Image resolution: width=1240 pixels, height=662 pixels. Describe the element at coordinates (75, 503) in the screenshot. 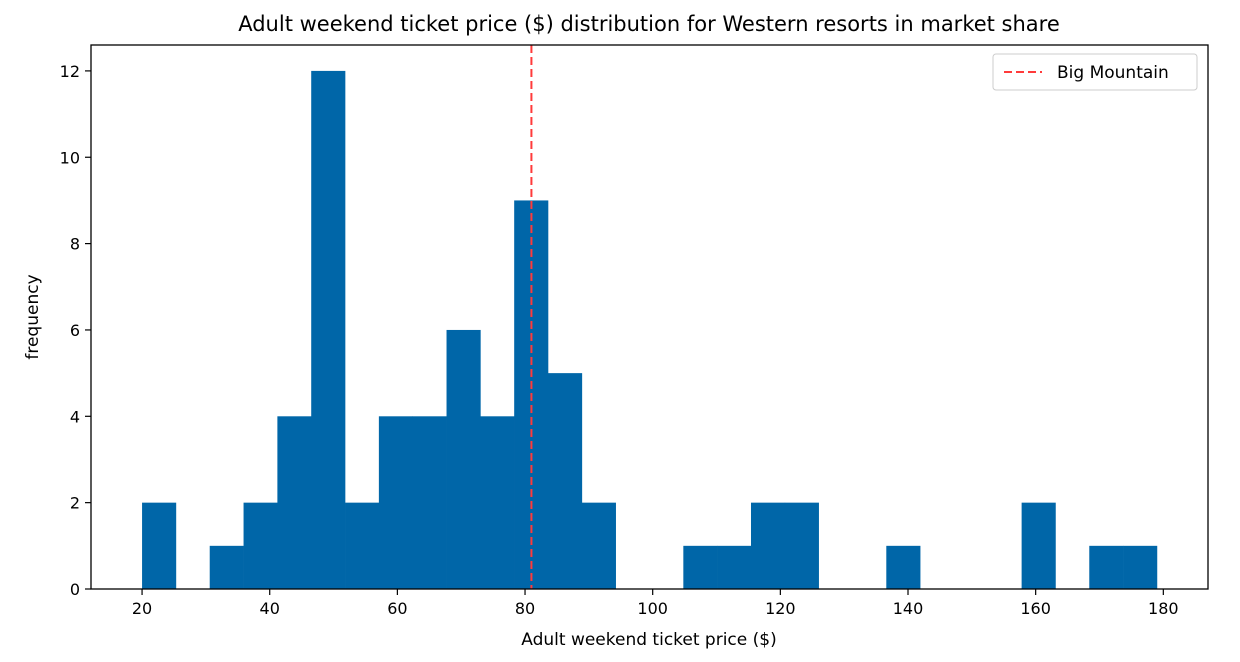

I see `y-tick-label: 2` at that location.